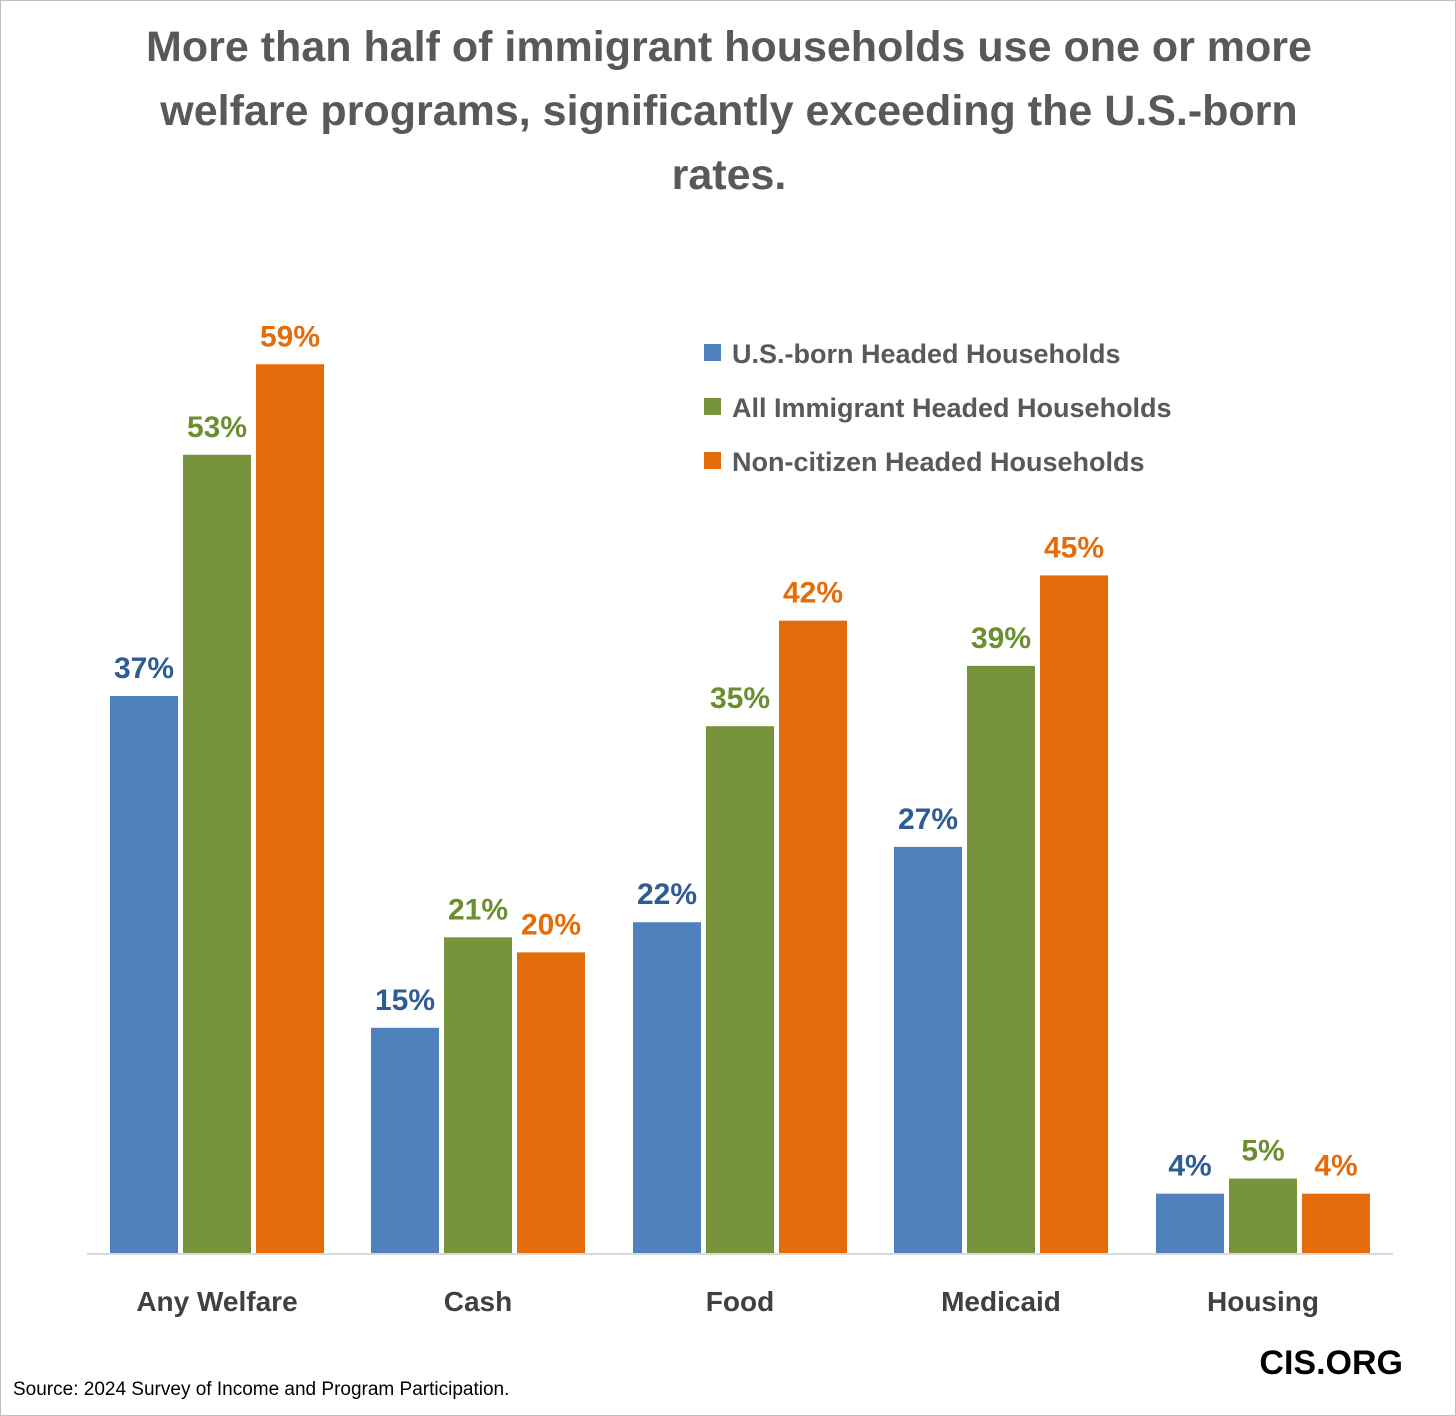  Describe the element at coordinates (928, 1050) in the screenshot. I see `bar-medicaid-u-s-born-headed-households` at that location.